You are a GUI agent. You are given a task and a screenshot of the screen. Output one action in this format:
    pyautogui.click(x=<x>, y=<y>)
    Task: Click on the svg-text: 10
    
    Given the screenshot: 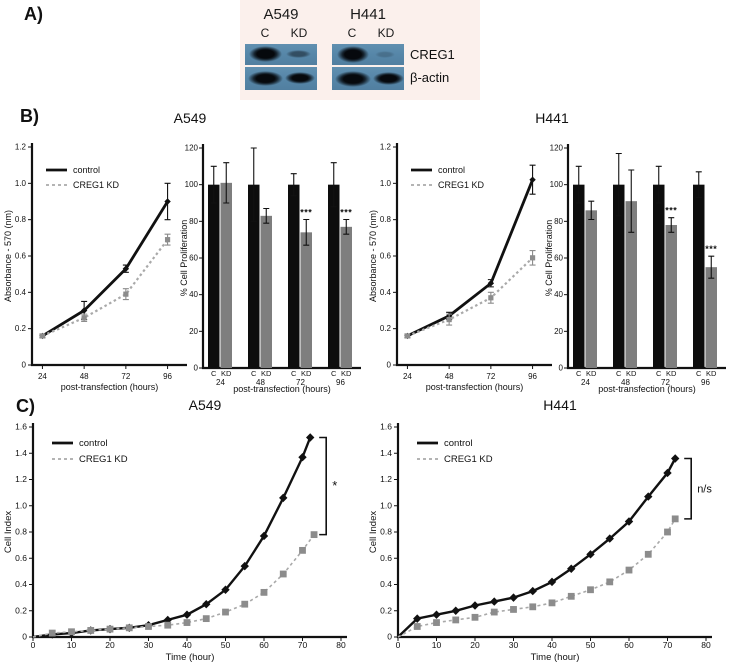 What is the action you would take?
    pyautogui.click(x=437, y=645)
    